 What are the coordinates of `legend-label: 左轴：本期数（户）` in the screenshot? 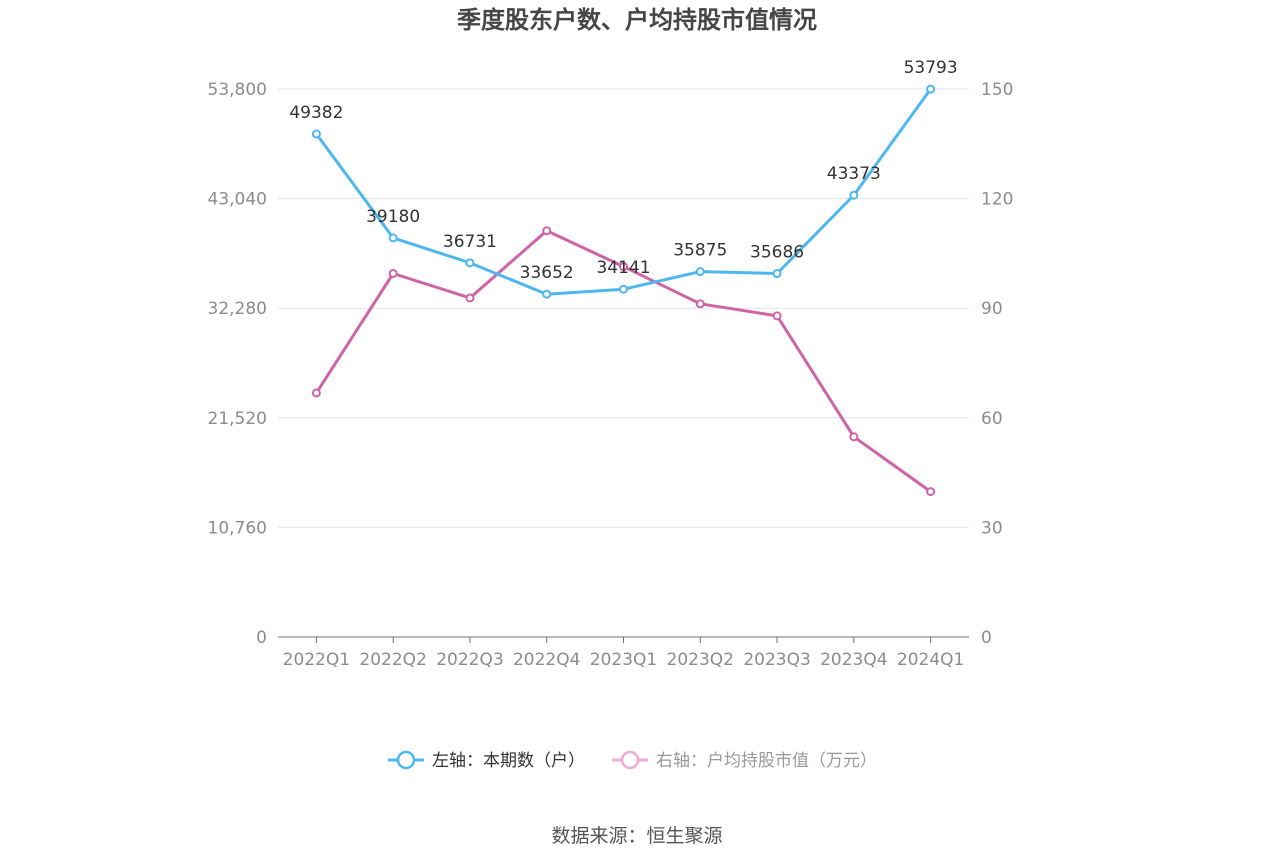 It's located at (508, 761).